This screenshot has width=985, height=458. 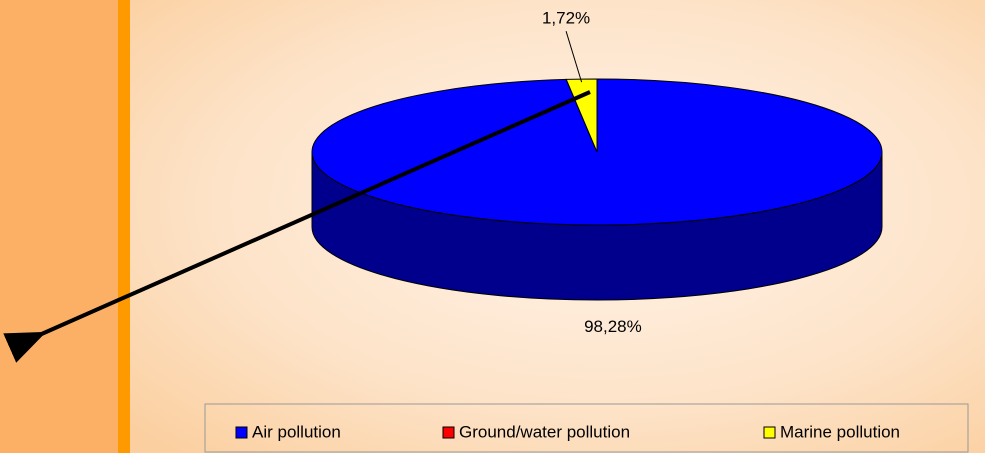 What do you see at coordinates (59, 226) in the screenshot?
I see `side-panel` at bounding box center [59, 226].